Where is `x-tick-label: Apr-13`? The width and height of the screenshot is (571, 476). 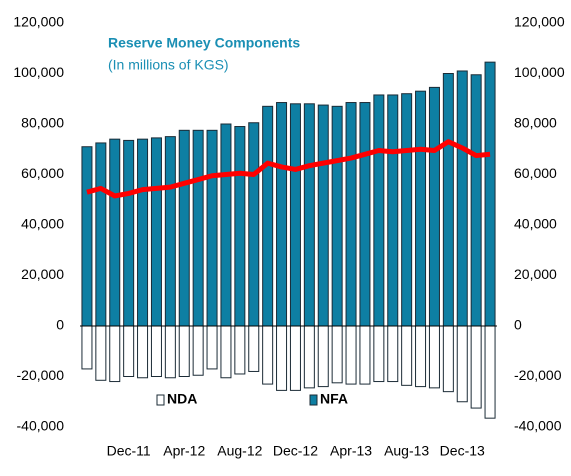
x-tick-label: Apr-13 is located at coordinates (351, 451).